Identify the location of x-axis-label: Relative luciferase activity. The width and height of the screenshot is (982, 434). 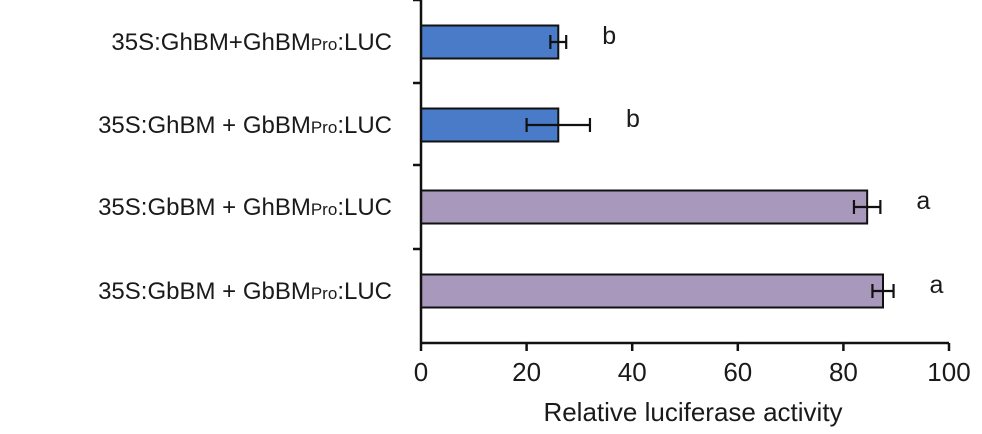
(692, 412).